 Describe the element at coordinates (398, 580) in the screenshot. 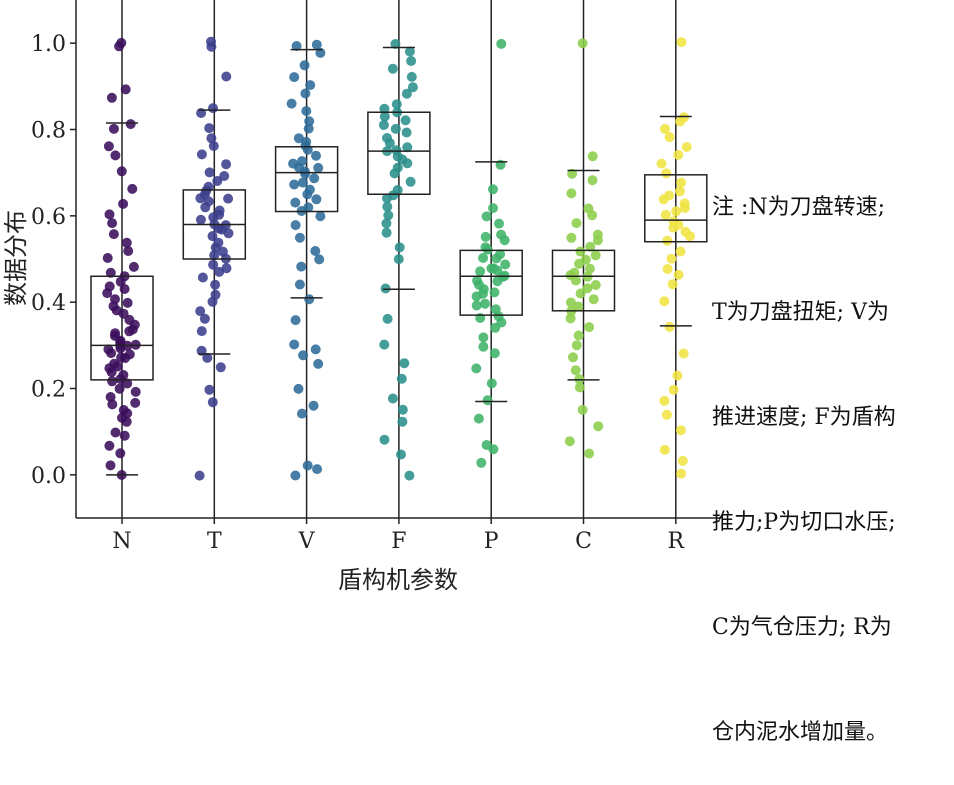

I see `x-axis-title: 盾构机参数` at that location.